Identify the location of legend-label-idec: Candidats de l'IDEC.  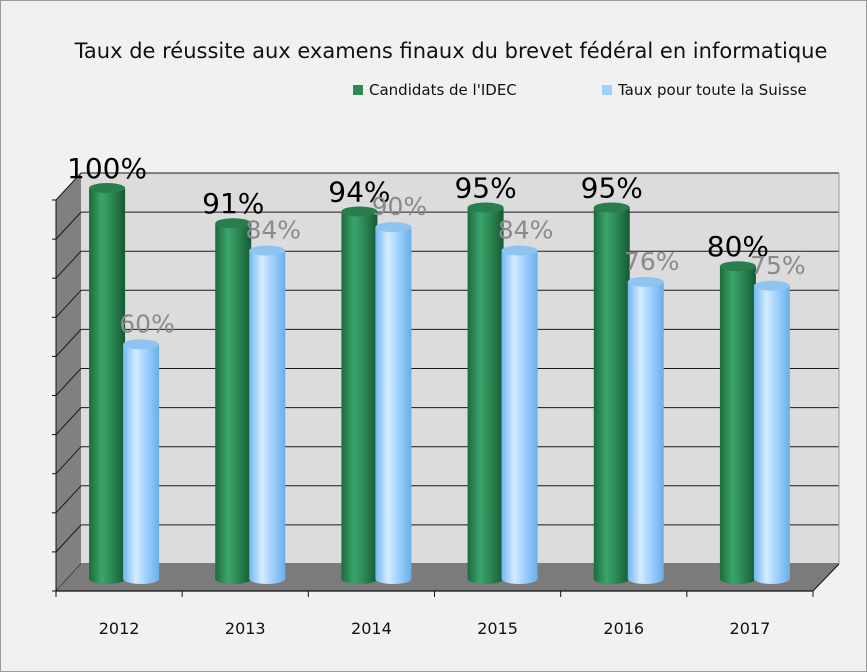
(443, 90).